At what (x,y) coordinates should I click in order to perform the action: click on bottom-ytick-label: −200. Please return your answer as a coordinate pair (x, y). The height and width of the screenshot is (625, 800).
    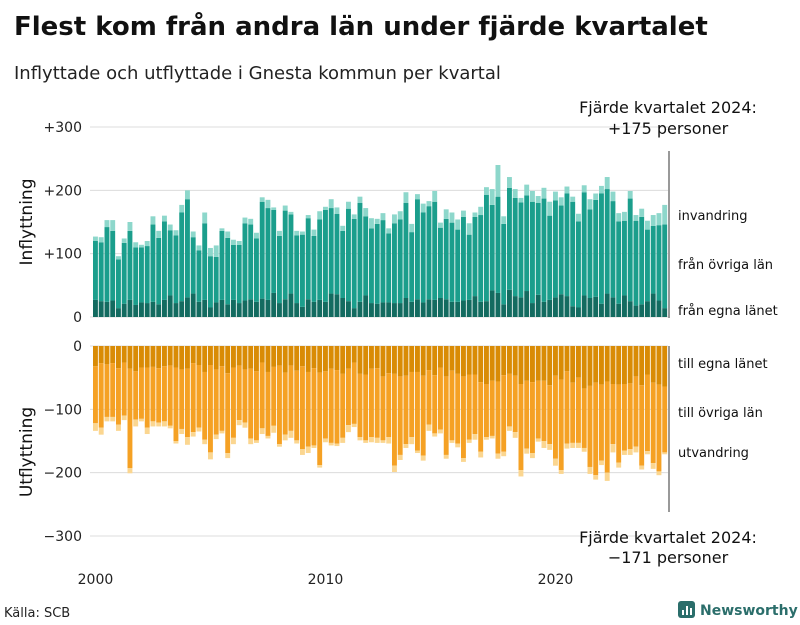
    Looking at the image, I should click on (63, 474).